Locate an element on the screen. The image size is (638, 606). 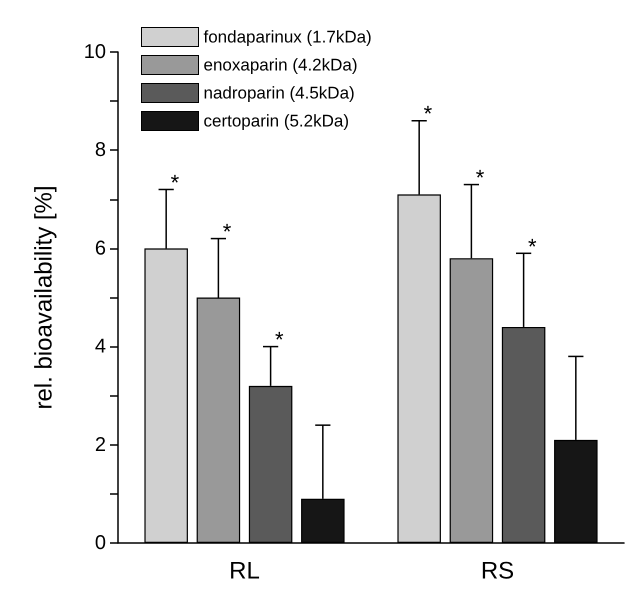
y-tick-label: 0 is located at coordinates (100, 543).